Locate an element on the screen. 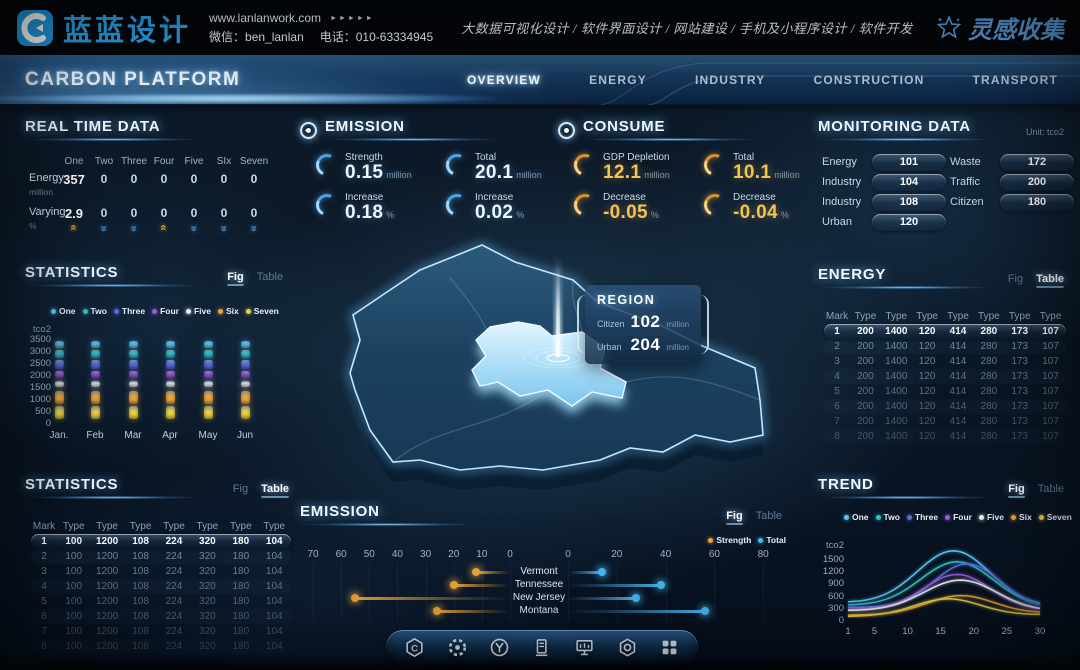 This screenshot has width=1080, height=670. value-pill: 172 is located at coordinates (1037, 162).